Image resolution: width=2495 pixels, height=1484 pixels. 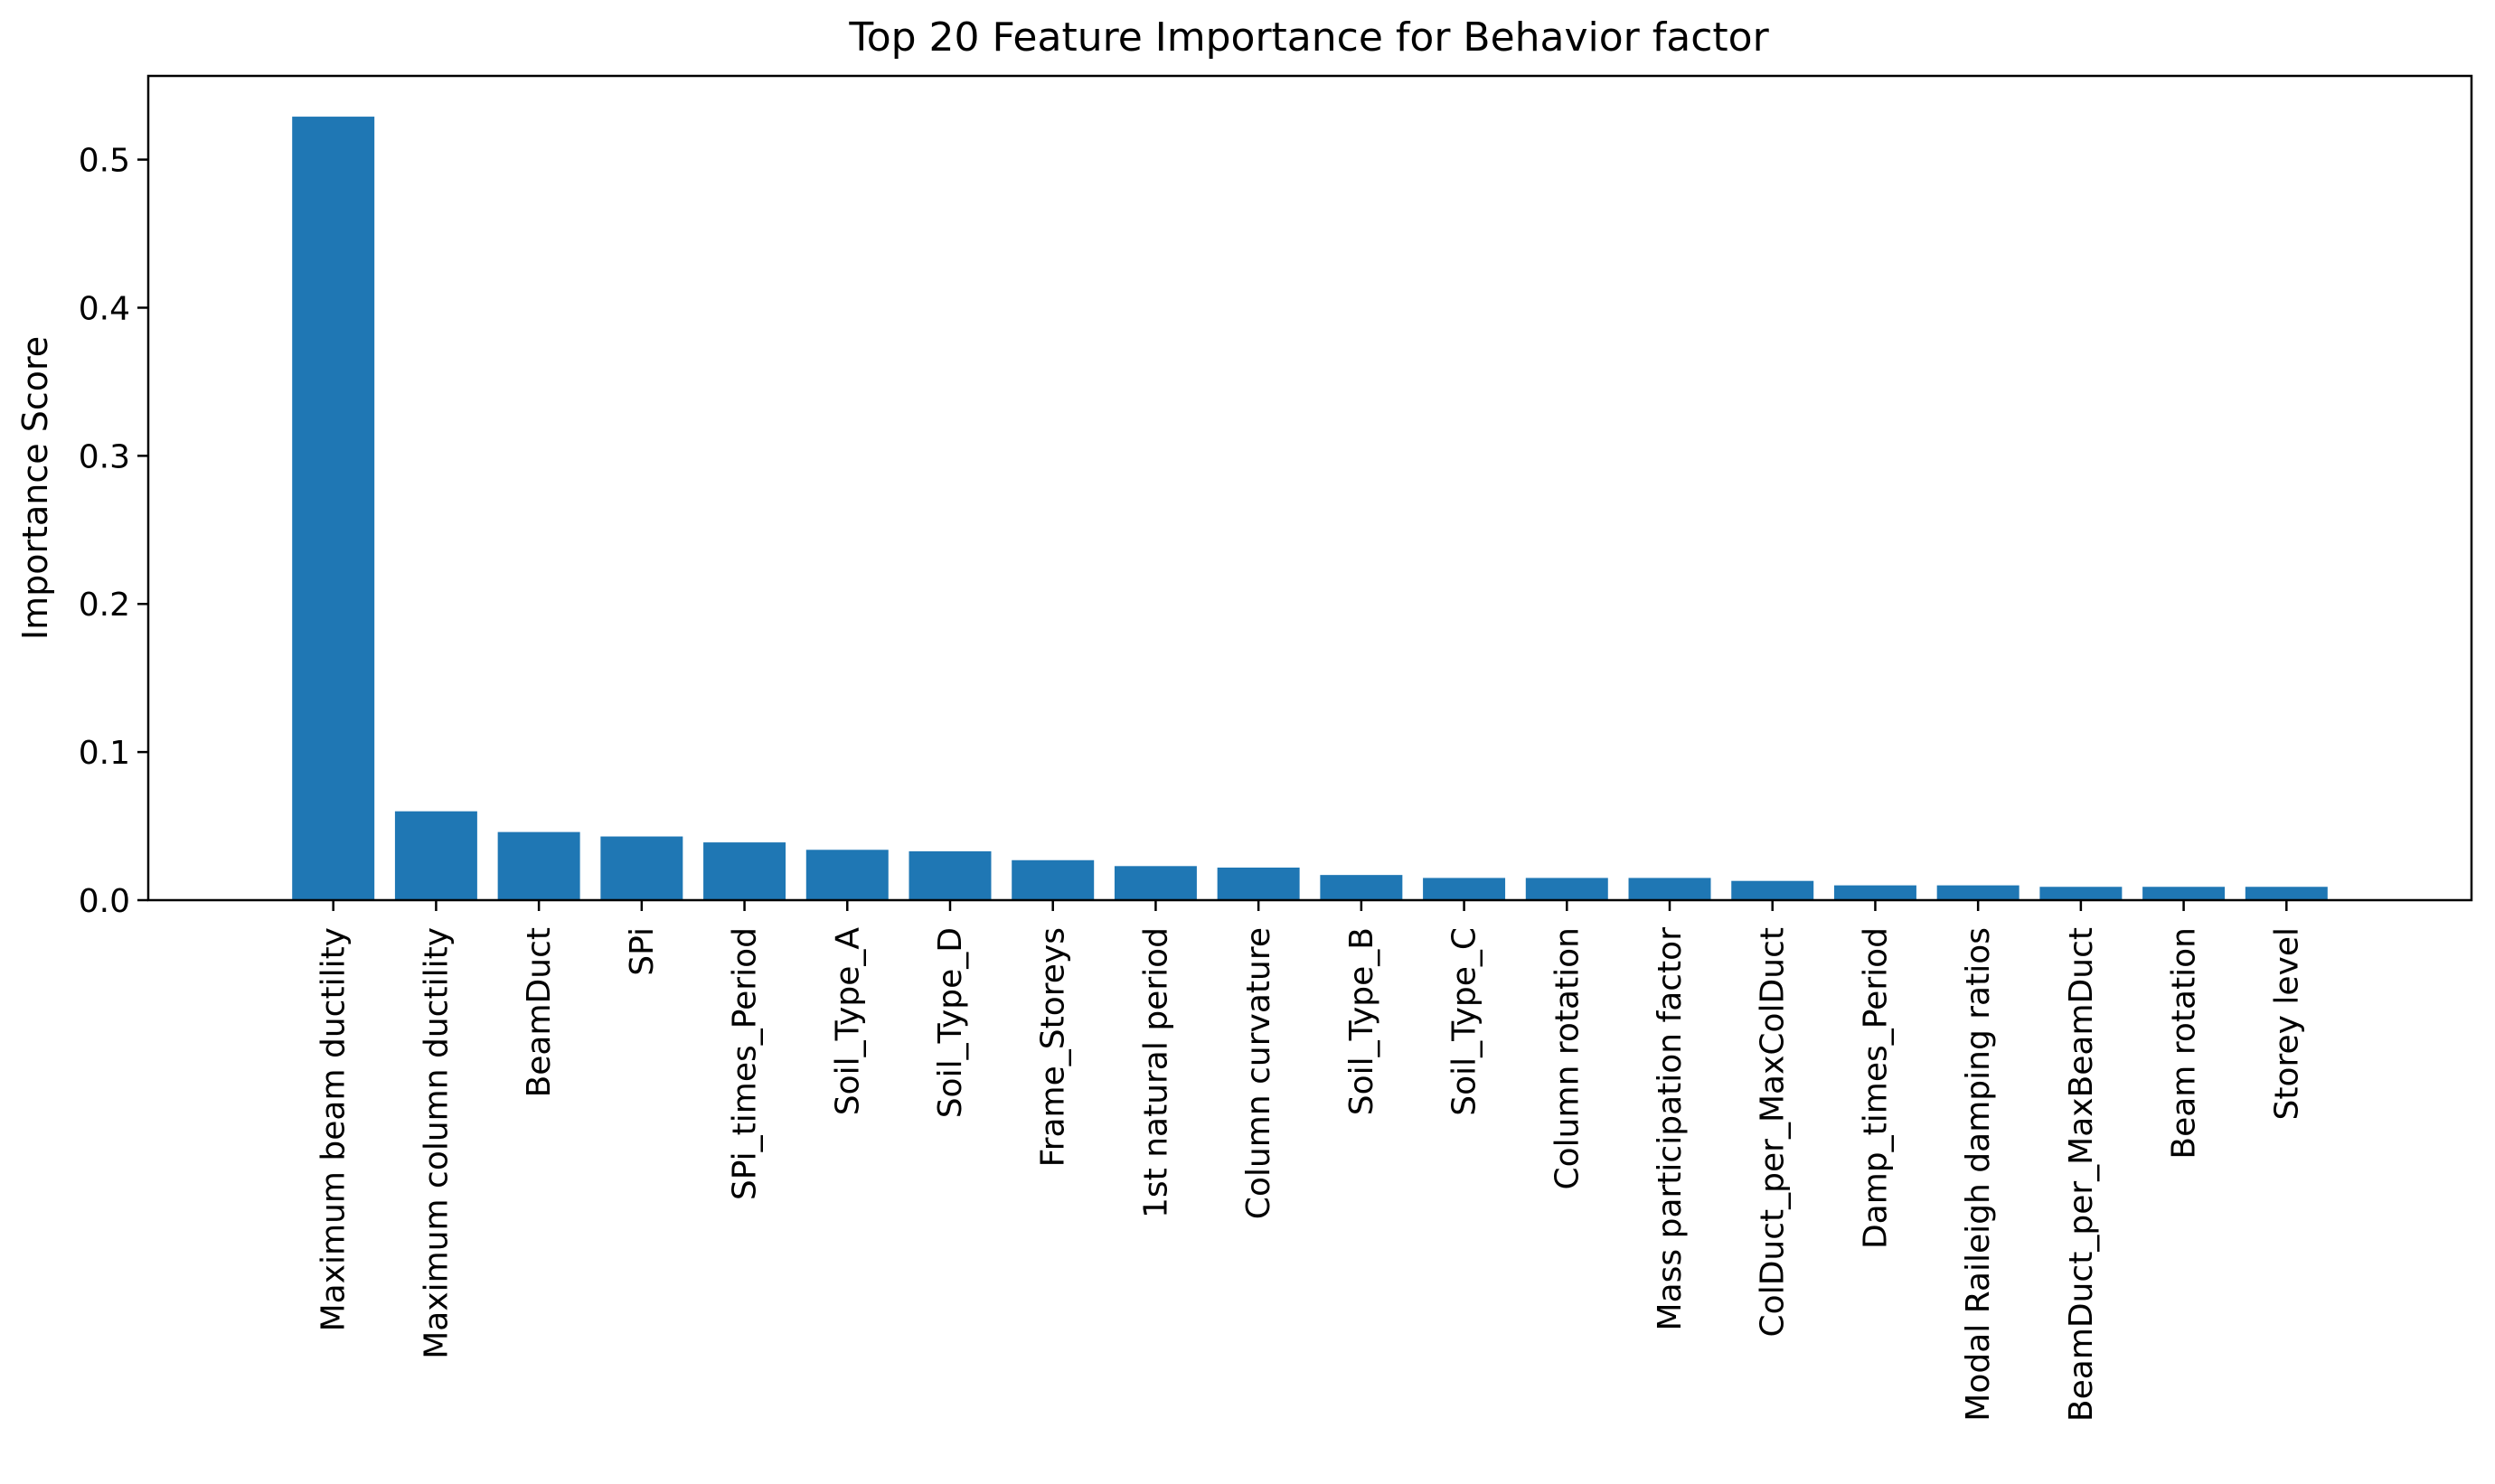 What do you see at coordinates (104, 901) in the screenshot?
I see `y-tick-label: 0.0` at bounding box center [104, 901].